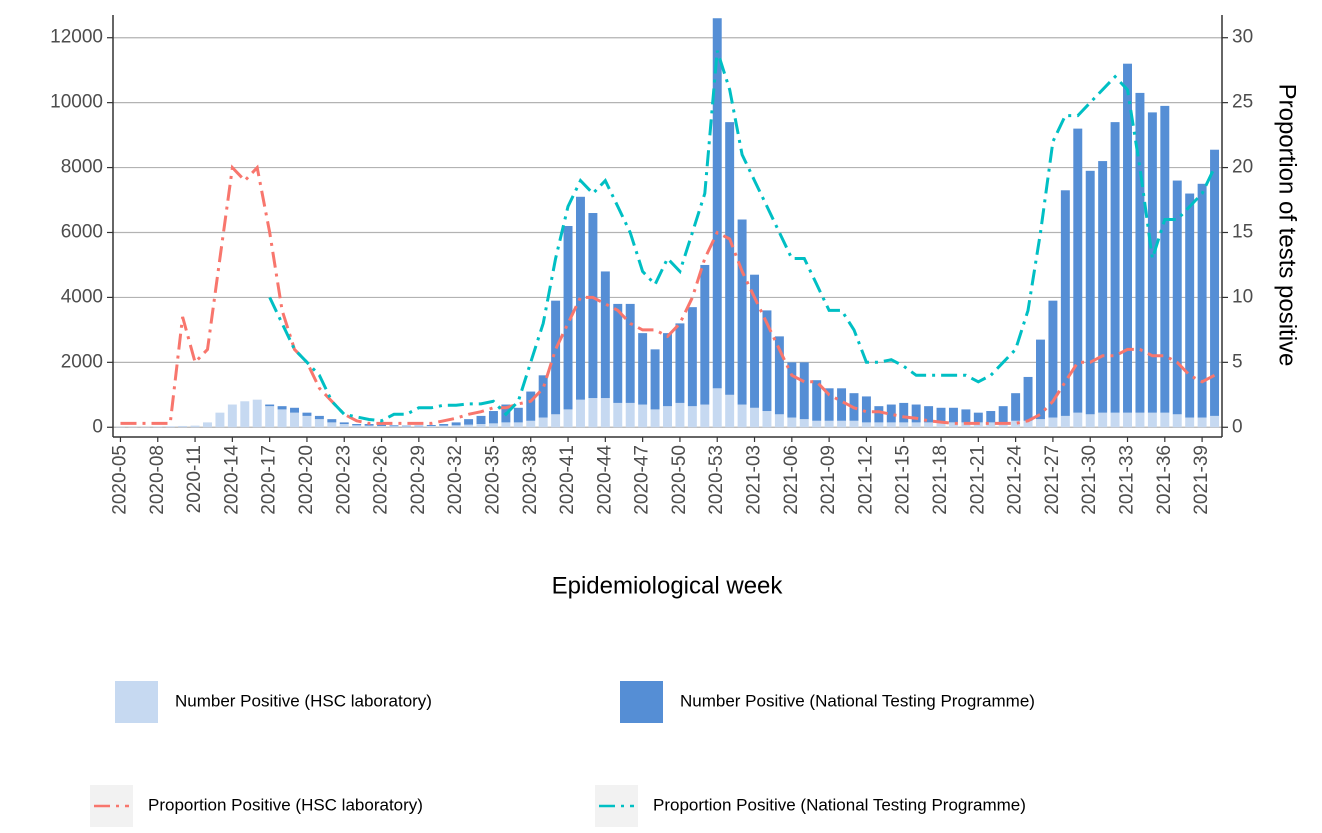  I want to click on x-tick-label: 2020-47, so click(642, 480).